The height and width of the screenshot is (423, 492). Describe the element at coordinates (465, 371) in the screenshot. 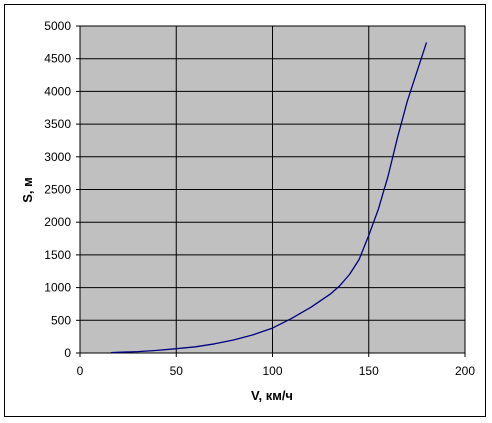

I see `x-tick-label: 200` at that location.